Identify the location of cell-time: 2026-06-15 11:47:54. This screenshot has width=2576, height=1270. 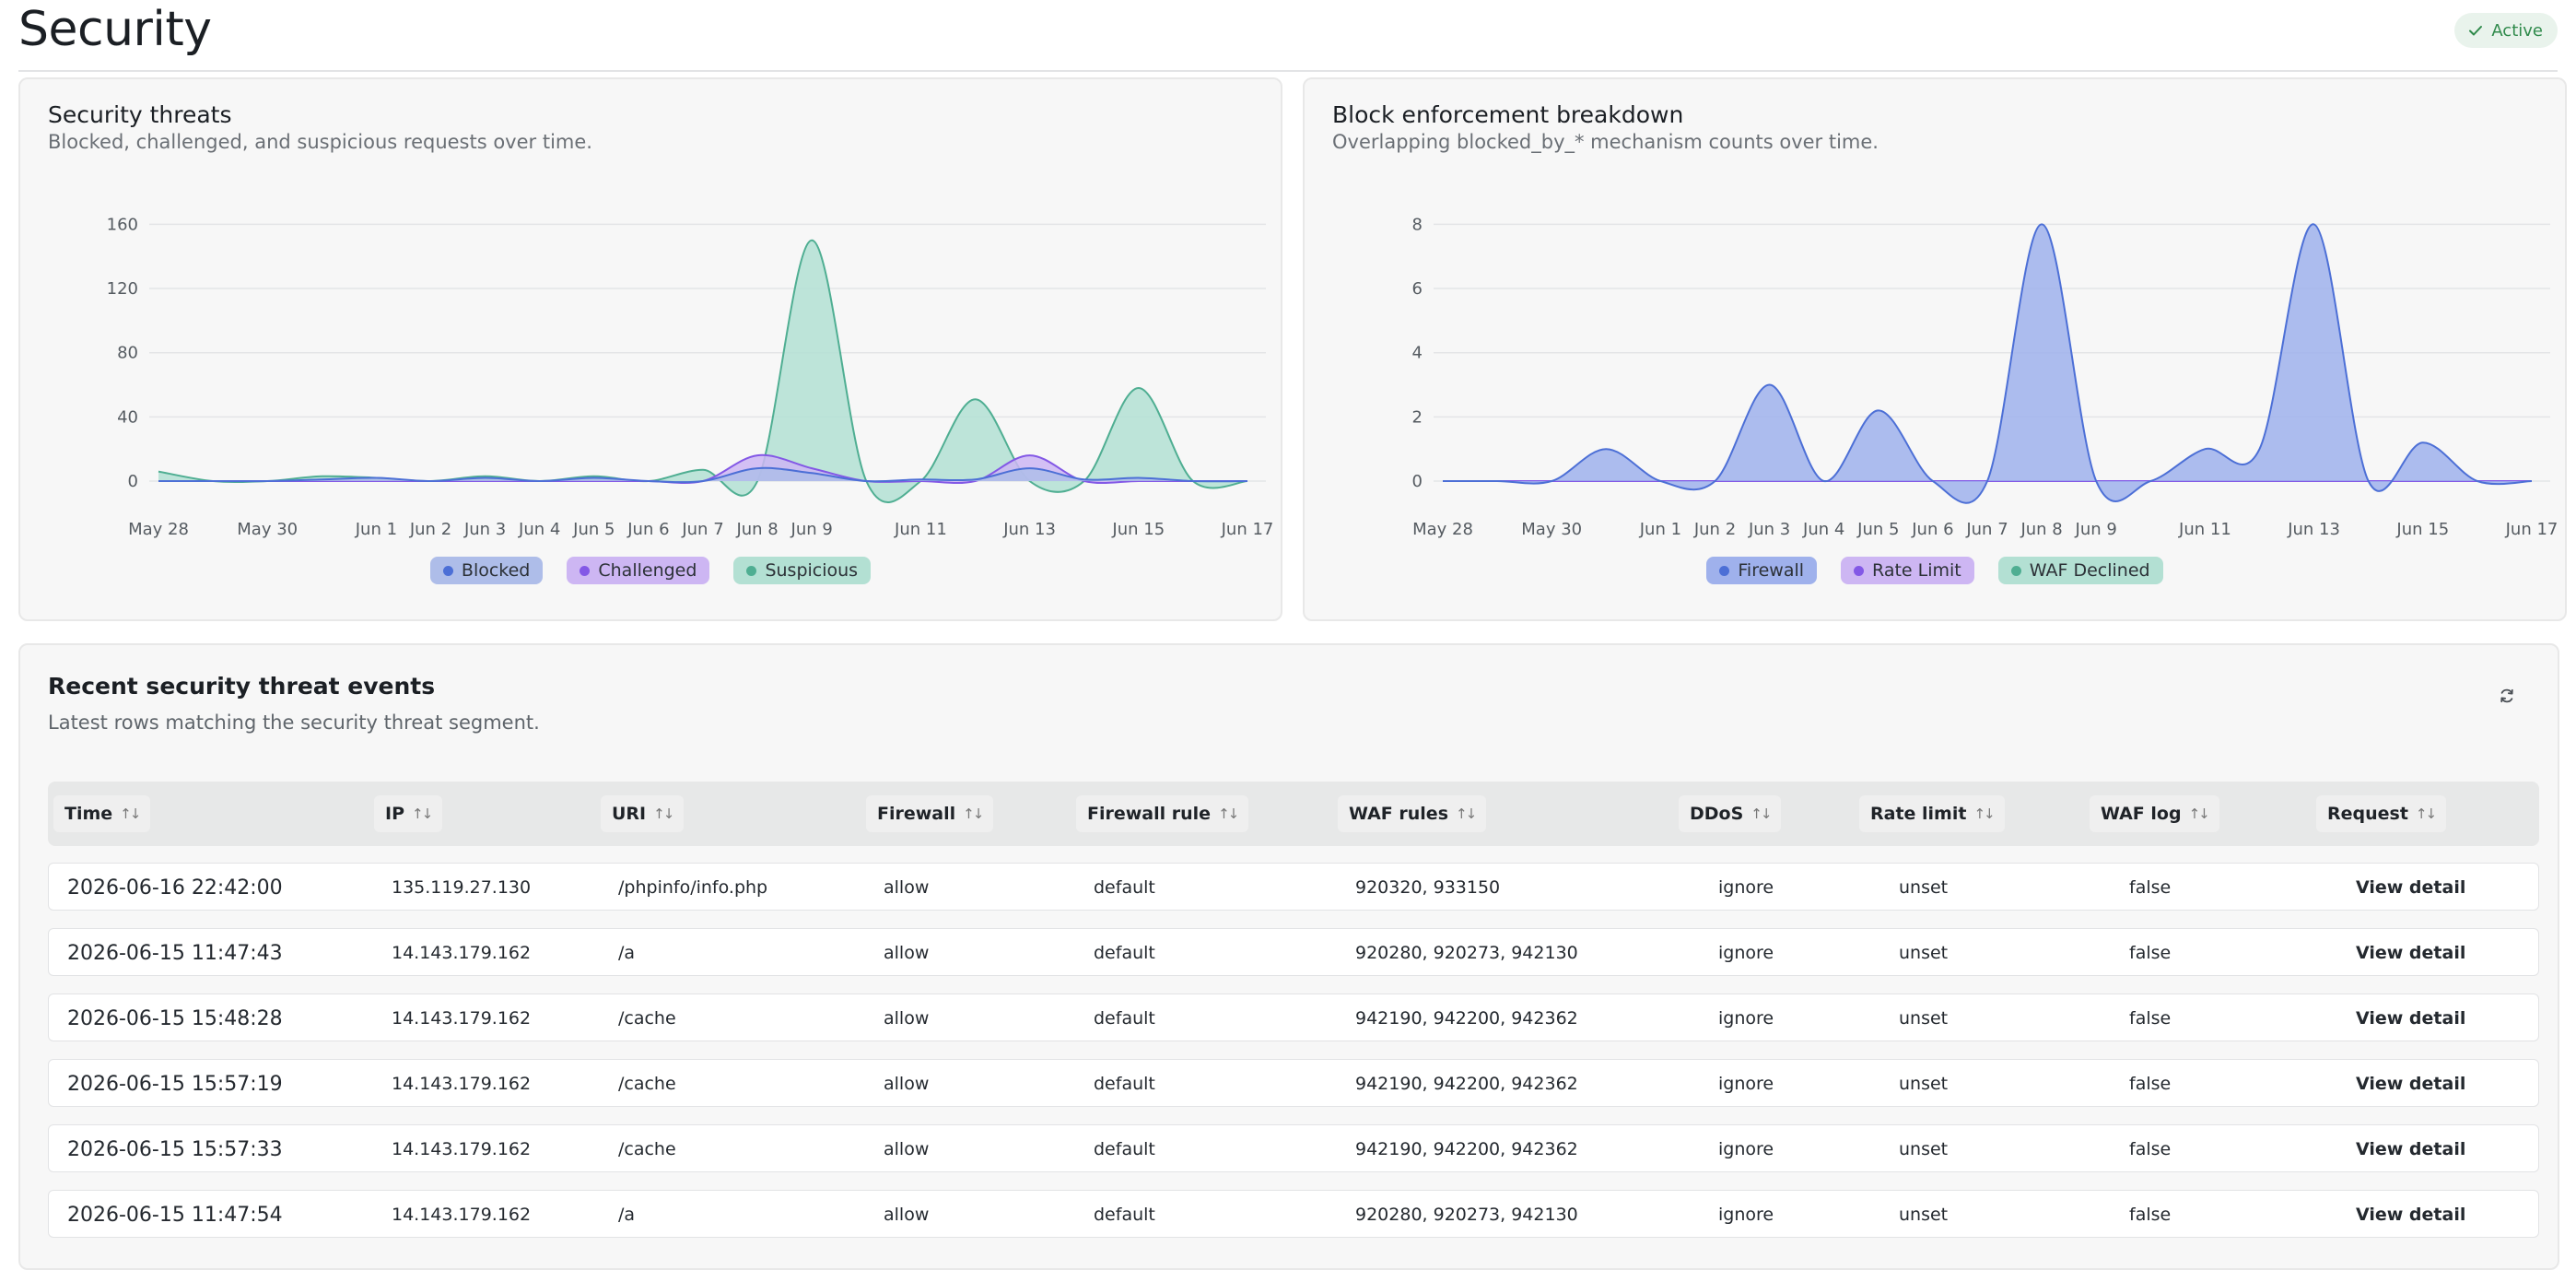
(175, 1215).